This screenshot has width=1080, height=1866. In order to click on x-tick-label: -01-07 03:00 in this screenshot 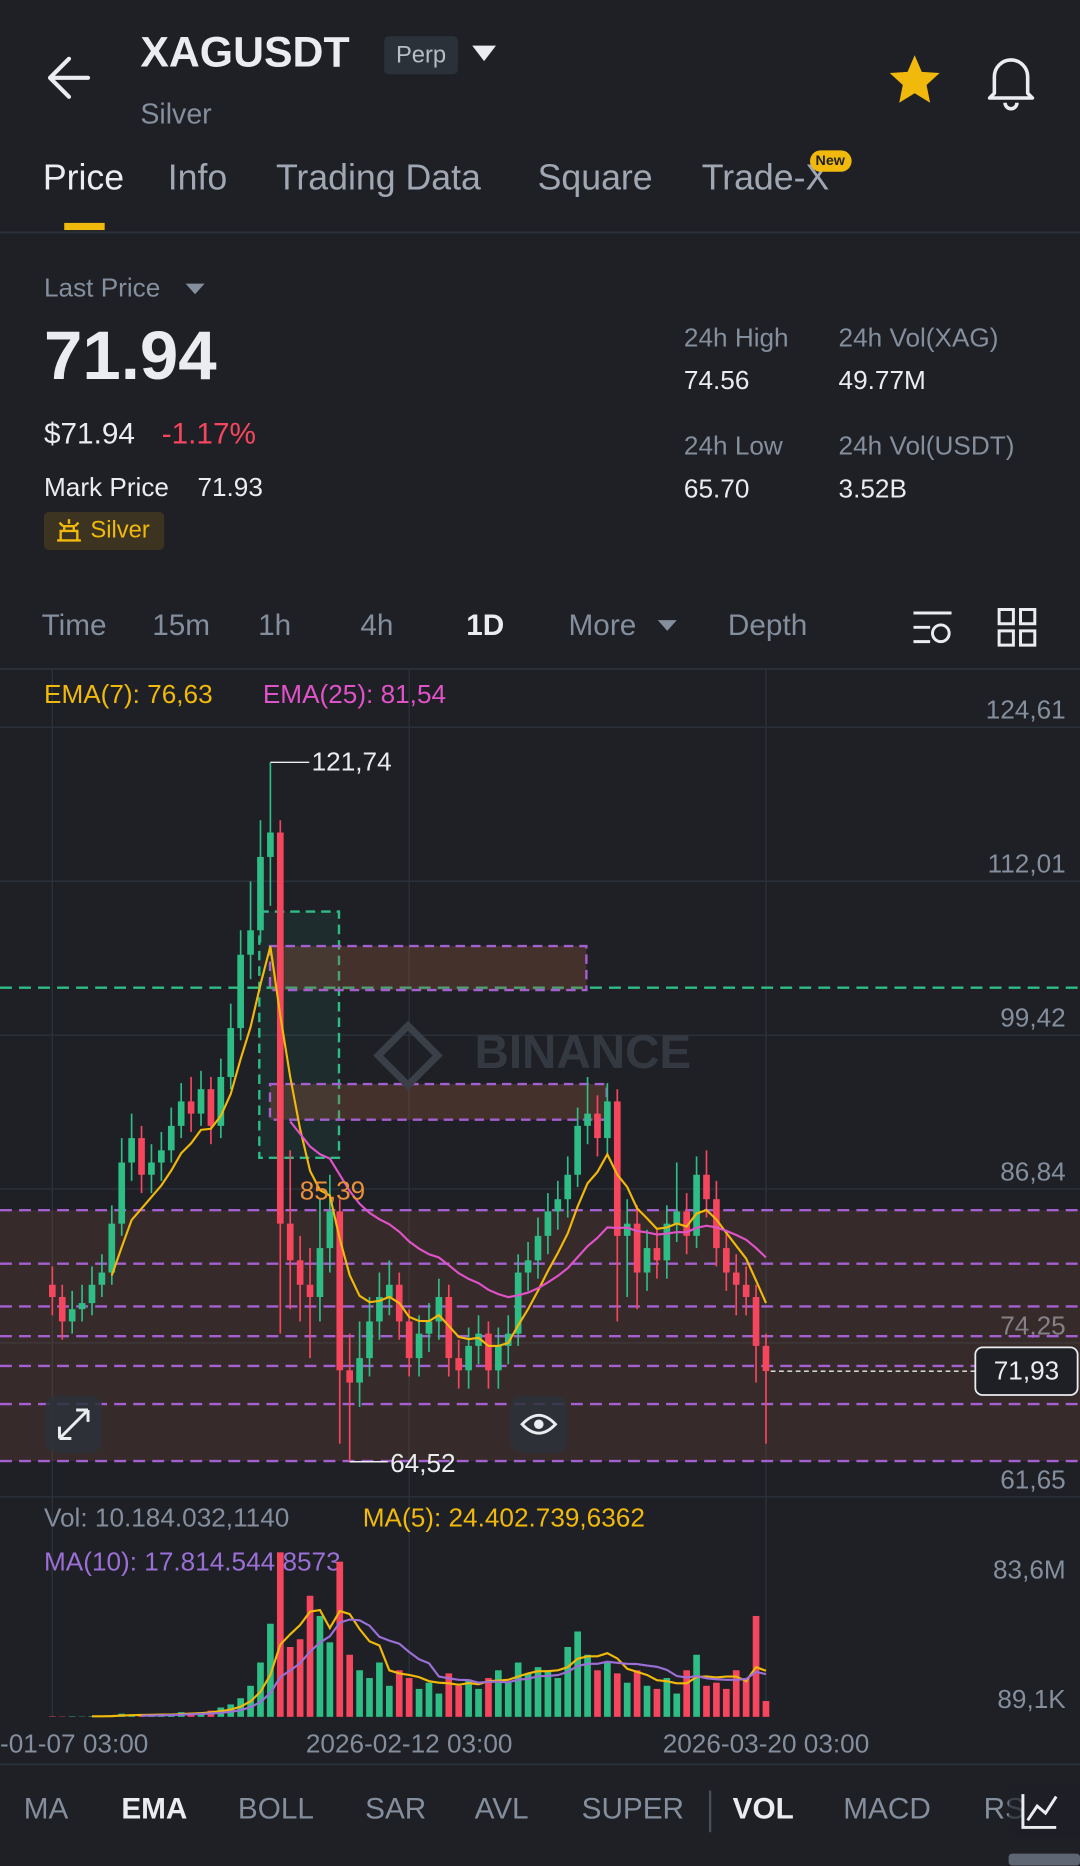, I will do `click(74, 1743)`.